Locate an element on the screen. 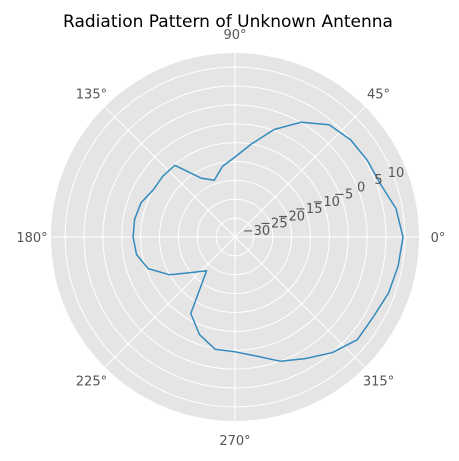 This screenshot has width=459, height=461. angle-tick-label: 225° is located at coordinates (91, 382).